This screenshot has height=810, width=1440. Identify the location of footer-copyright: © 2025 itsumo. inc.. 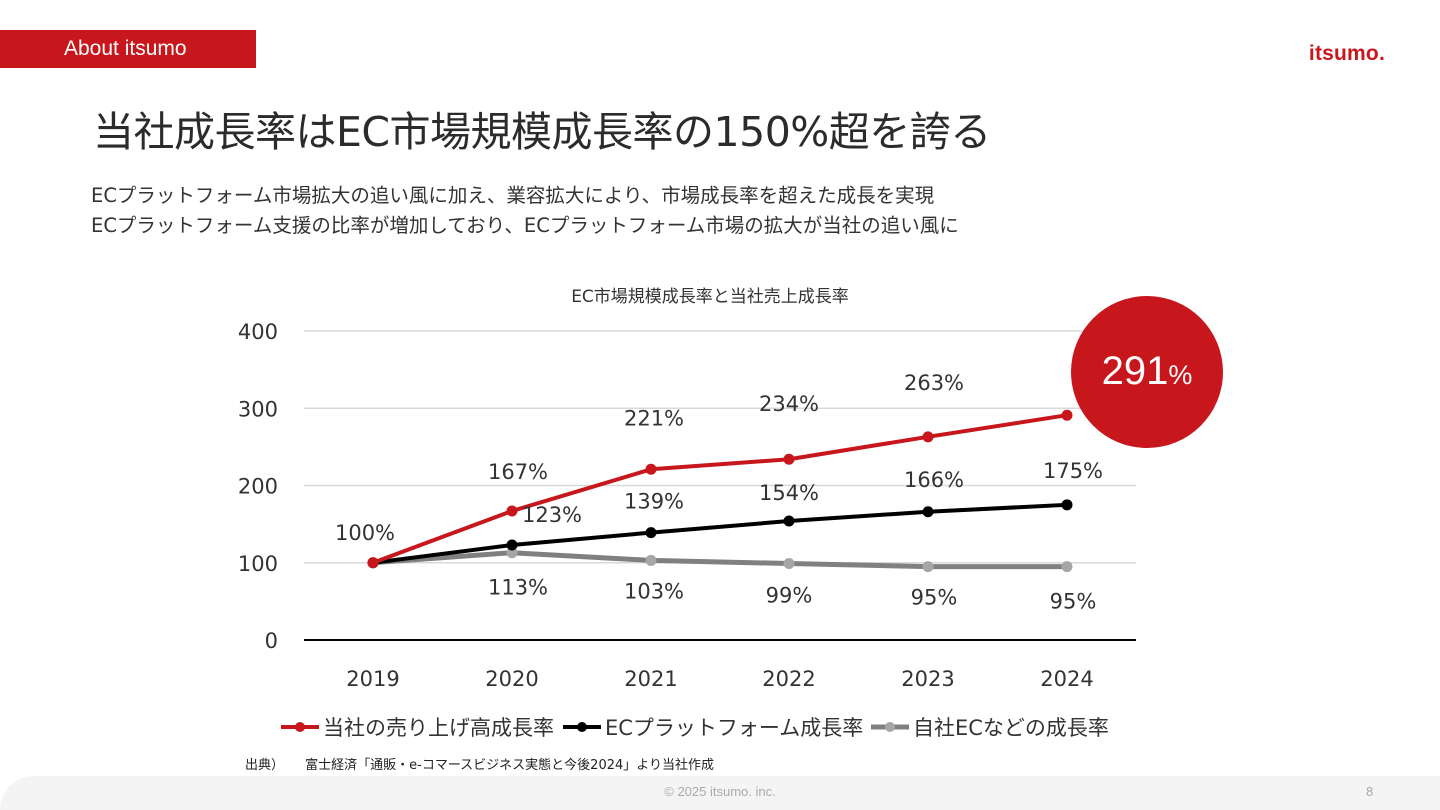
(720, 791).